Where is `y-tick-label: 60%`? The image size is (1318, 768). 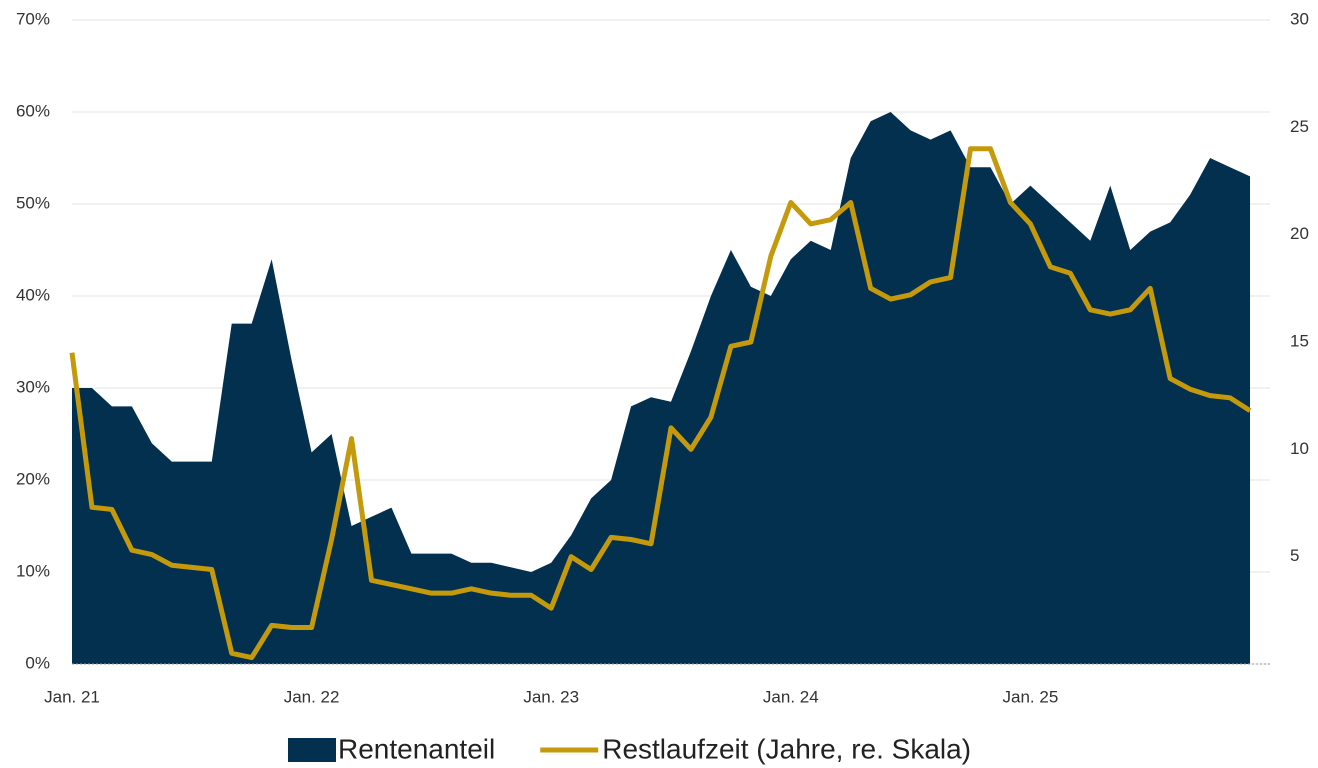
y-tick-label: 60% is located at coordinates (33, 110).